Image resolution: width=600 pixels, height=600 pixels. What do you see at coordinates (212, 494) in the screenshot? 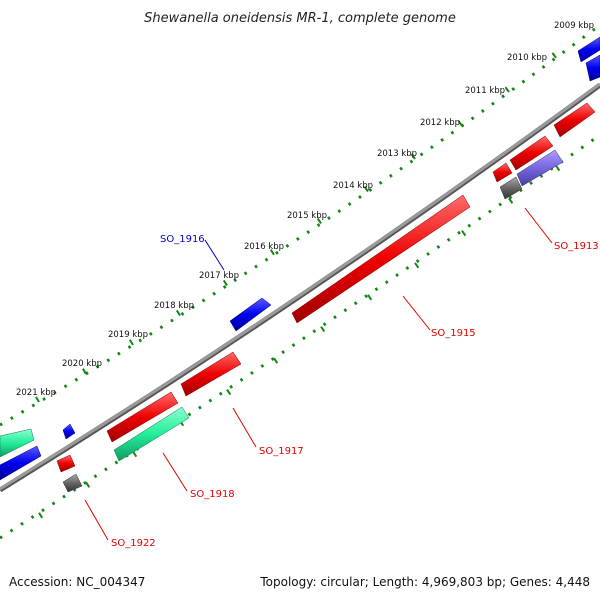
I see `gene-label: SO_1918` at bounding box center [212, 494].